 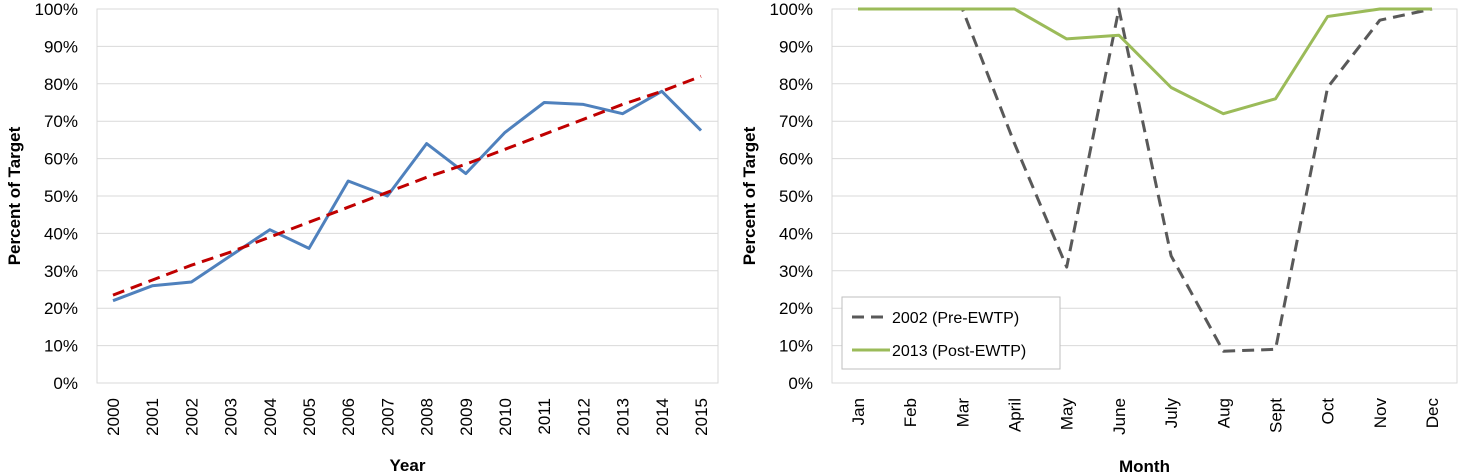 I want to click on x-tick-label: April, so click(x=1015, y=415).